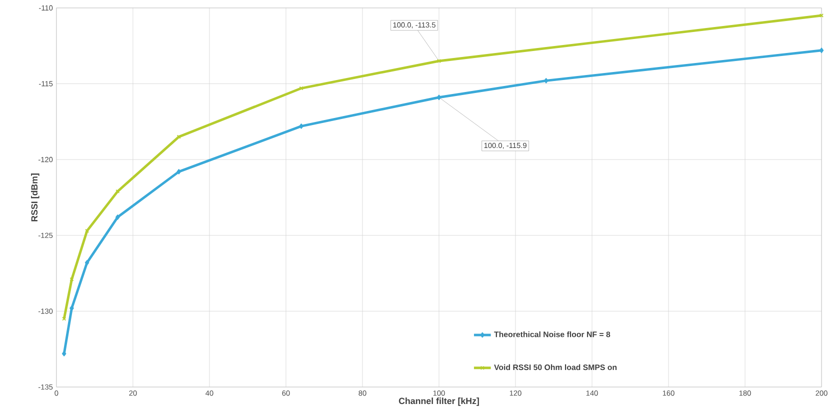 The width and height of the screenshot is (831, 417). Describe the element at coordinates (438, 402) in the screenshot. I see `x-axis-title: Channel filter [kHz]` at that location.